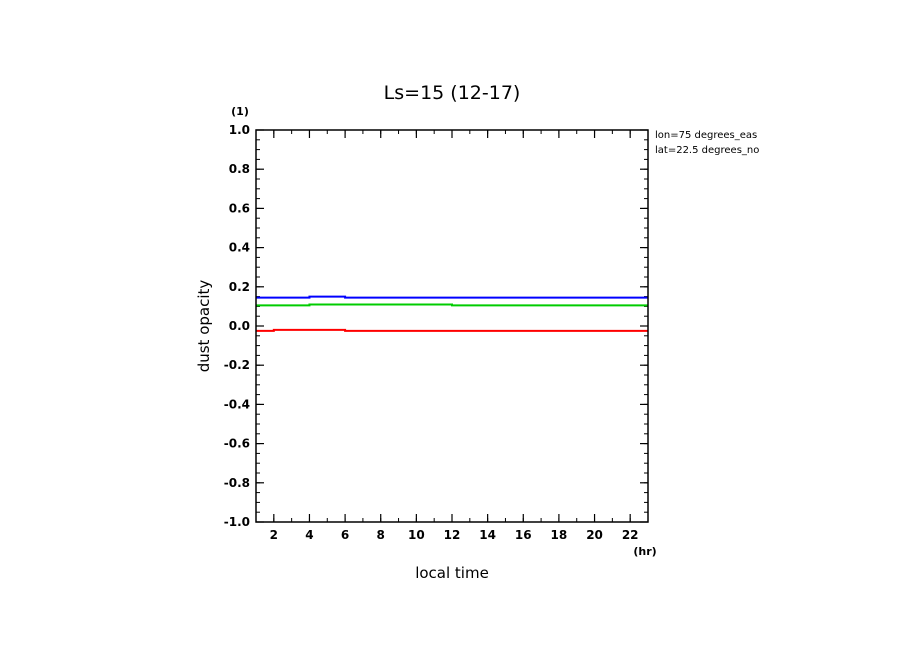 This screenshot has width=904, height=654. Describe the element at coordinates (239, 248) in the screenshot. I see `y-tick-label: 0.4` at that location.